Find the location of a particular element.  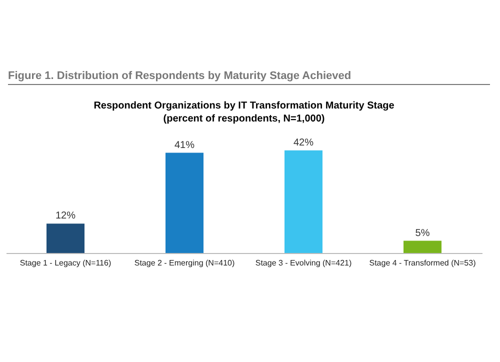

data-label: 5% is located at coordinates (422, 233).